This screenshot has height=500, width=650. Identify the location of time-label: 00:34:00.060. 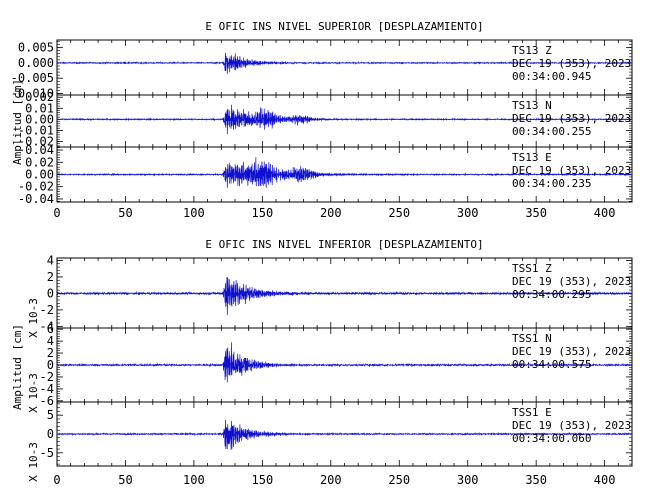
(551, 438).